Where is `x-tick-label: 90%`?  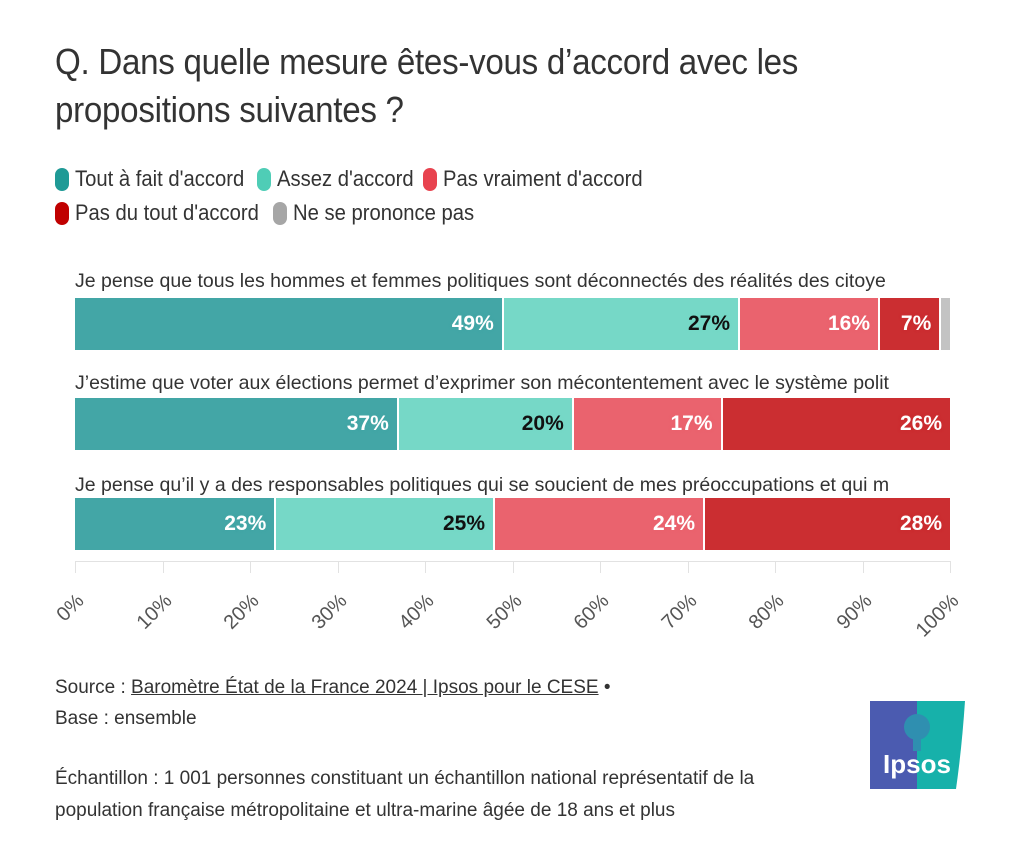
x-tick-label: 90% is located at coordinates (854, 611).